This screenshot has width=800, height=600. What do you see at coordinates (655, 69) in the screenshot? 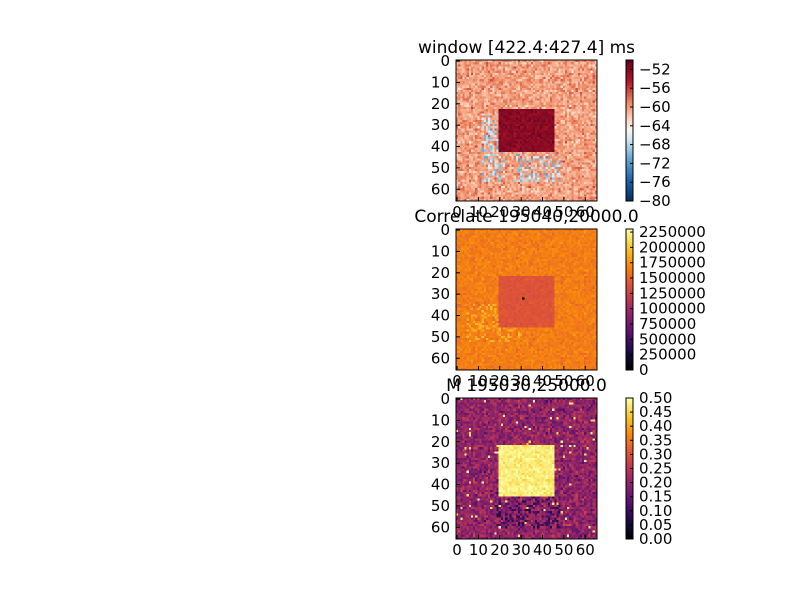
I see `colorbar-tick-label: −52` at bounding box center [655, 69].